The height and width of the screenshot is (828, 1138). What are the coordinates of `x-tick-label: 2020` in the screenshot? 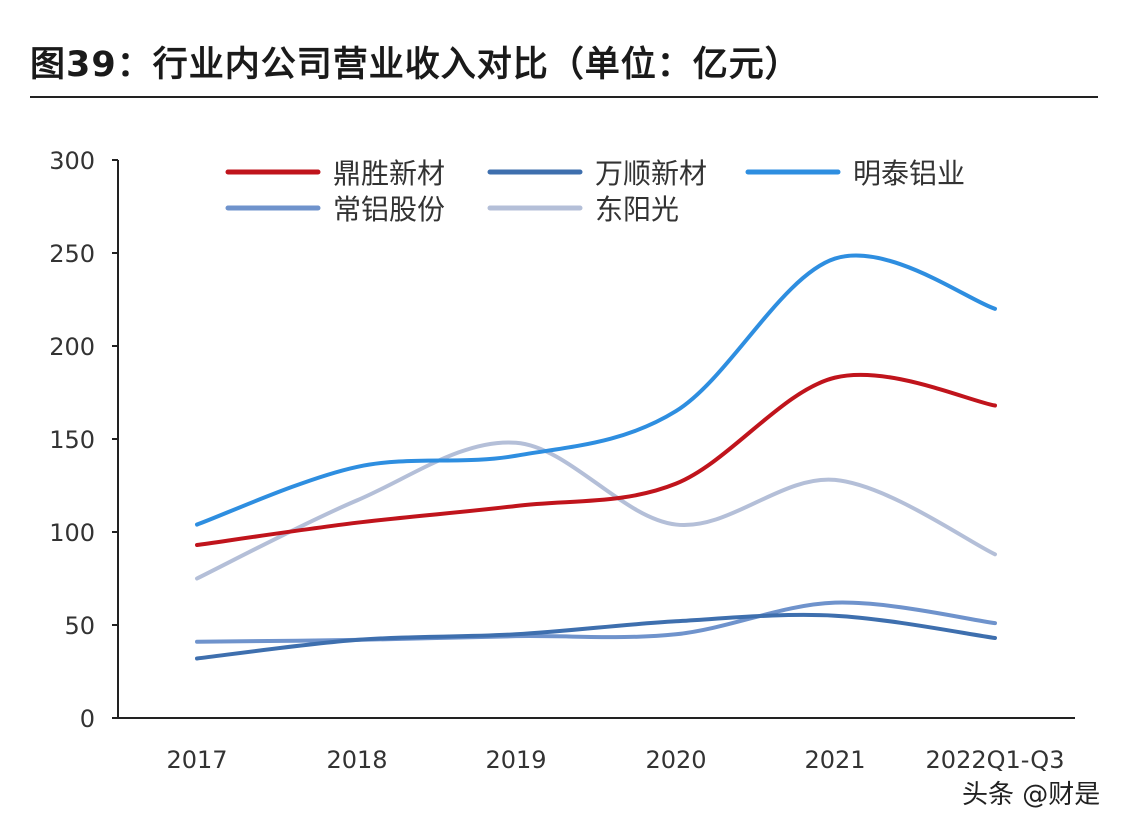 It's located at (675, 760).